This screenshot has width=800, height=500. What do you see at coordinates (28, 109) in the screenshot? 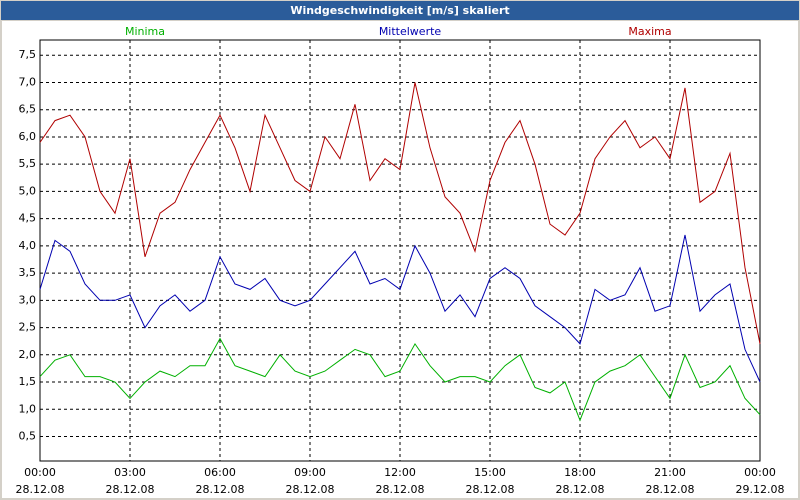
I see `y-tick-label: 6,5` at bounding box center [28, 109].